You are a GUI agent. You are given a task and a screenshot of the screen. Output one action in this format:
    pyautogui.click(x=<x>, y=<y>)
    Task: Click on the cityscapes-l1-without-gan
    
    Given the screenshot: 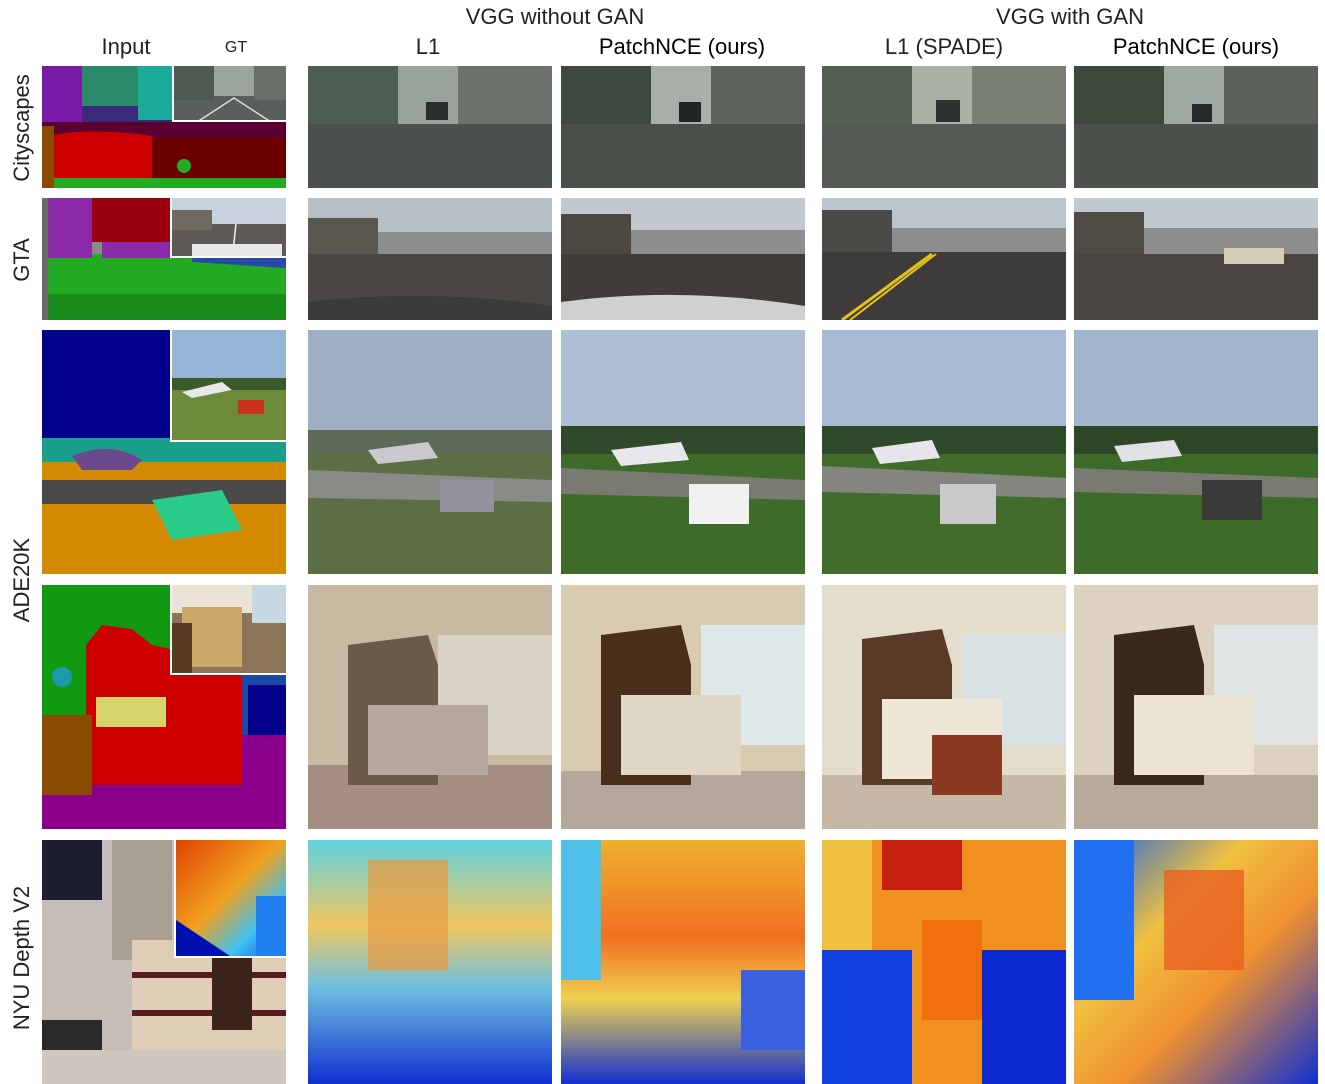 What is the action you would take?
    pyautogui.click(x=430, y=127)
    